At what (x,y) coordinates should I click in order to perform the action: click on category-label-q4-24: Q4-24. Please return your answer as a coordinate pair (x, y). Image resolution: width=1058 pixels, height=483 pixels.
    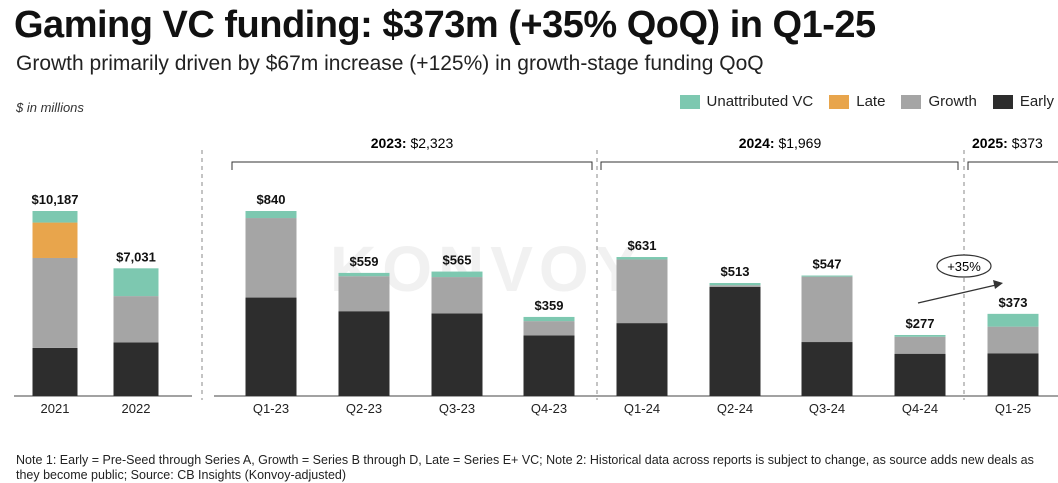
    Looking at the image, I should click on (920, 408).